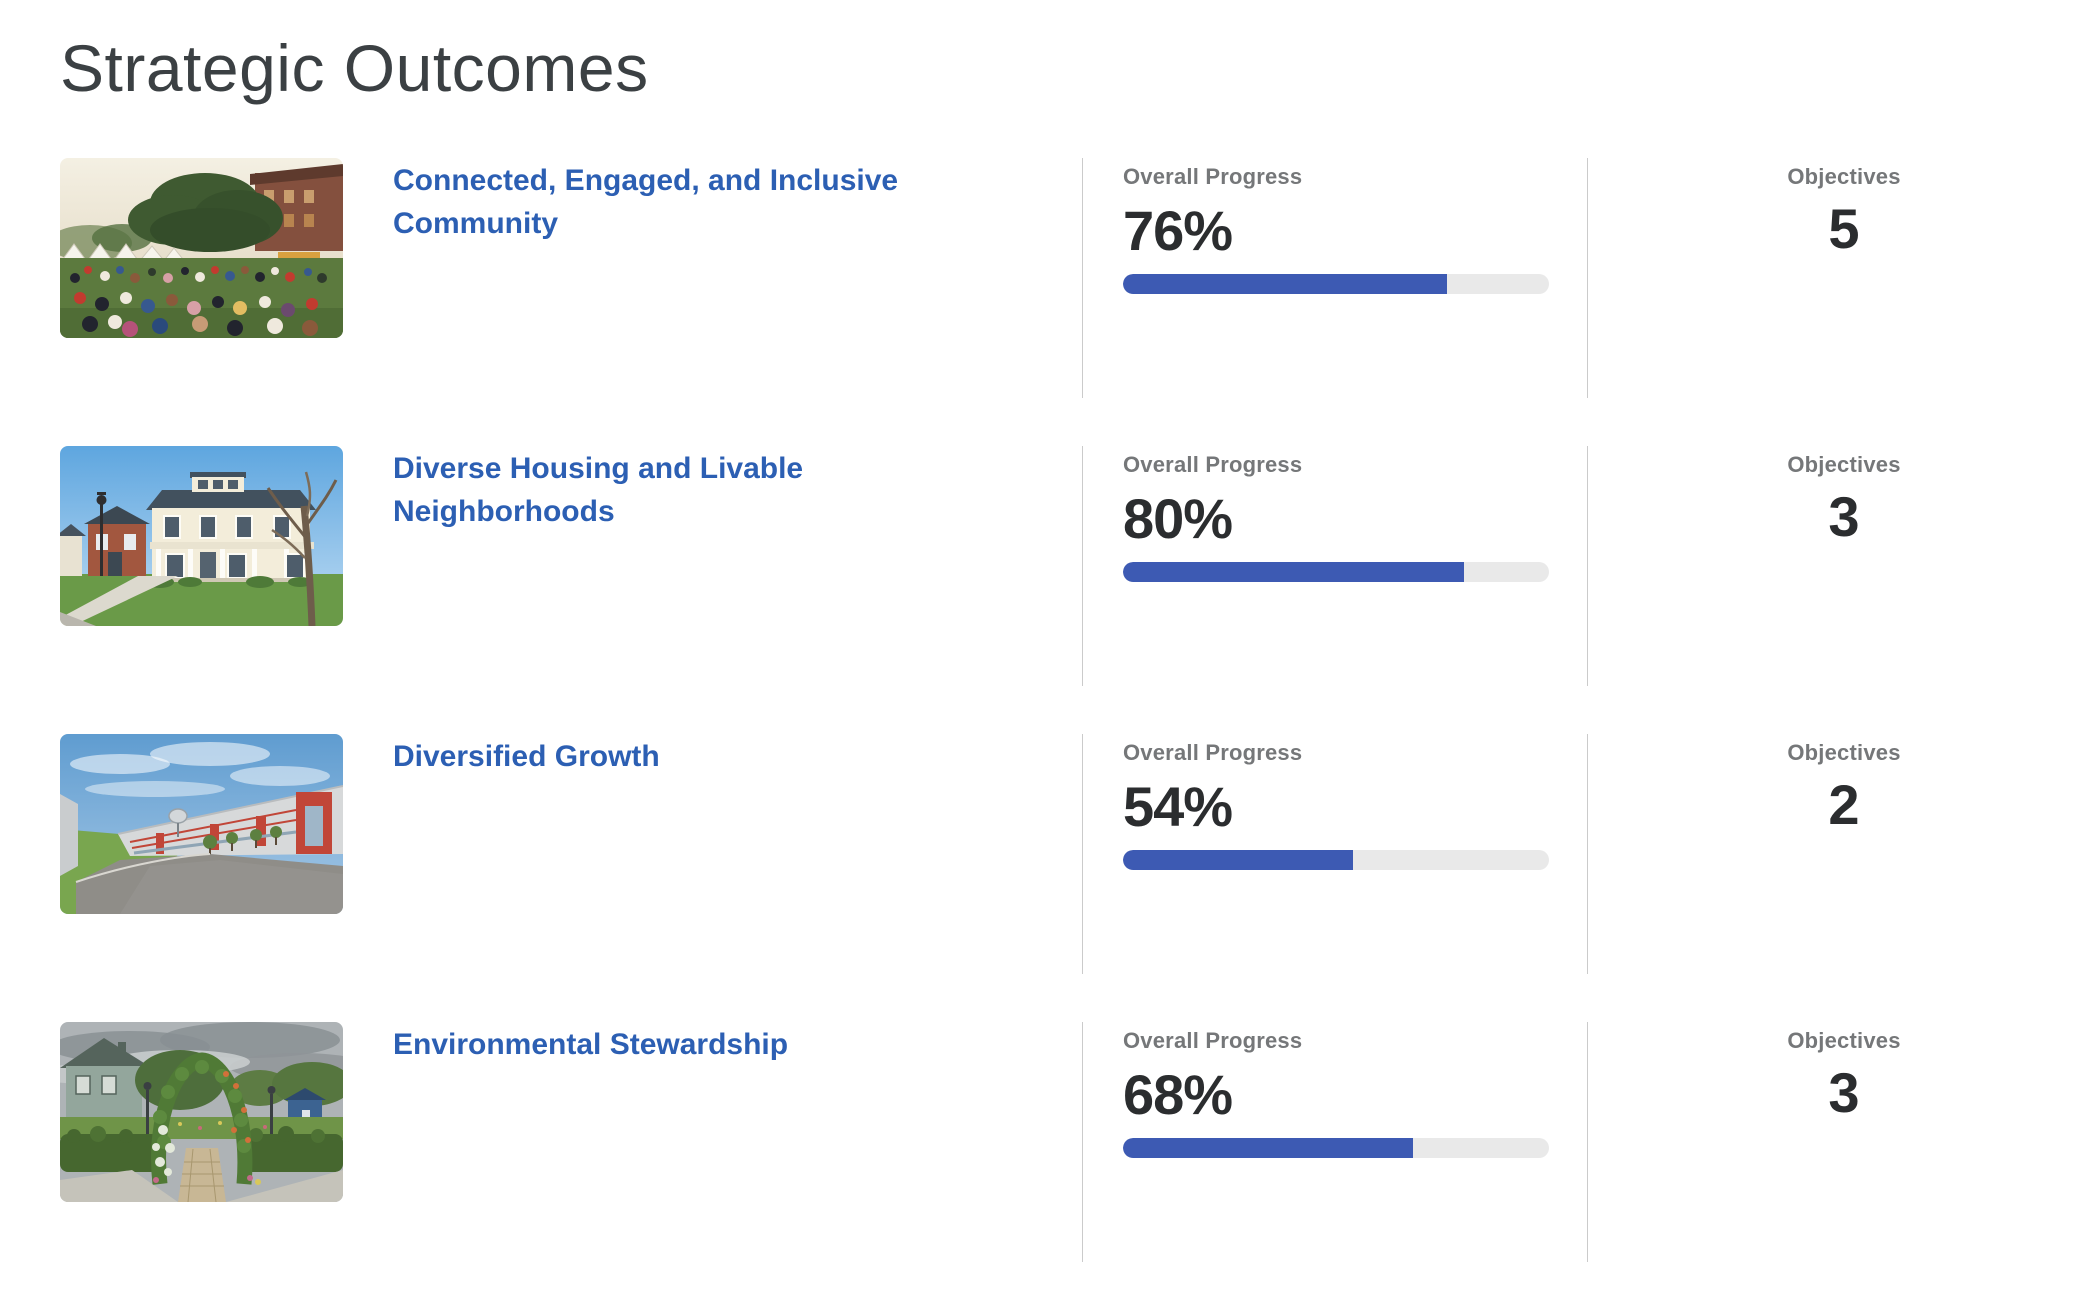 This screenshot has width=2100, height=1310. What do you see at coordinates (1178, 519) in the screenshot?
I see `progress-percent: 80%` at bounding box center [1178, 519].